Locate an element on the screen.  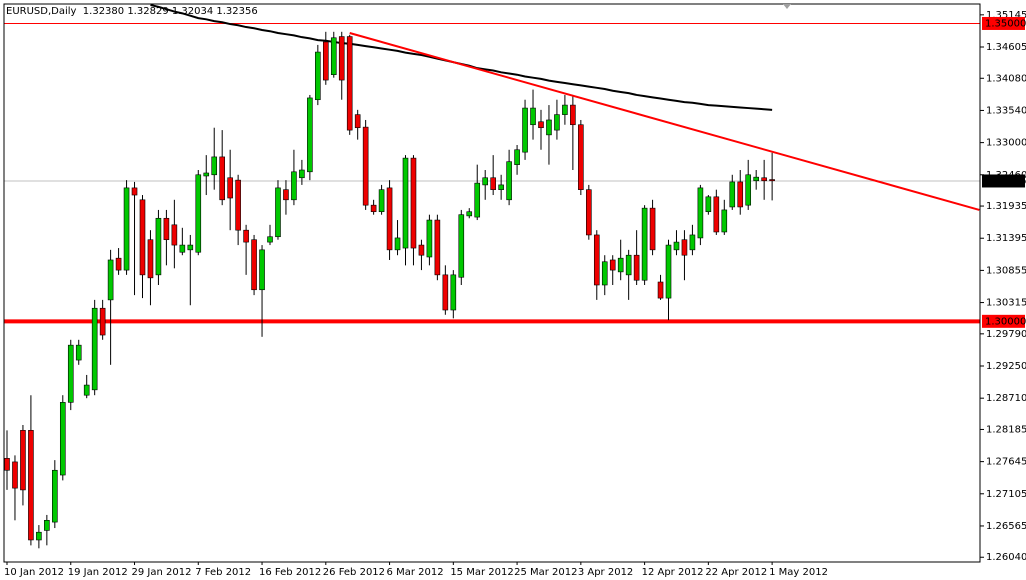
shift-marker is located at coordinates (787, 6).